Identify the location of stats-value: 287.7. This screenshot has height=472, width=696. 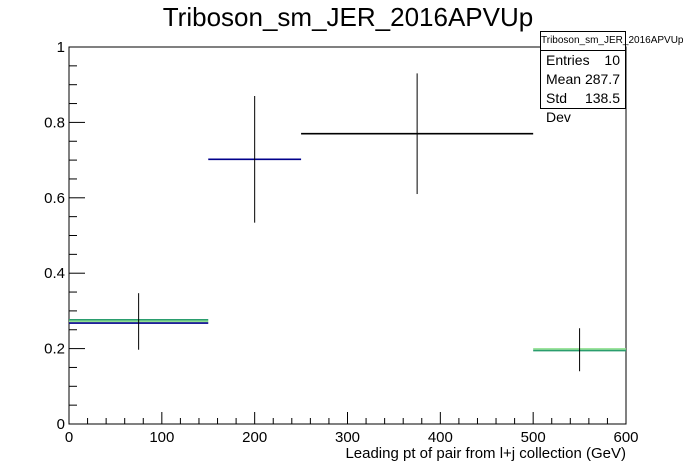
(602, 79).